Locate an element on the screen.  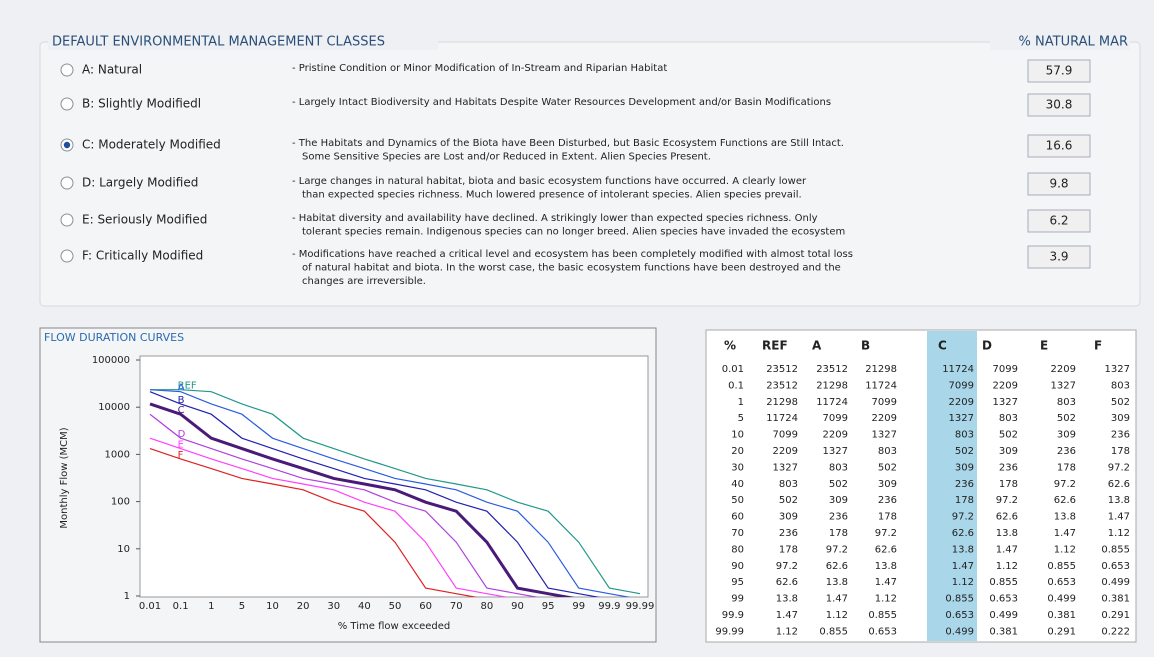
x-tick-label: 5 is located at coordinates (242, 606).